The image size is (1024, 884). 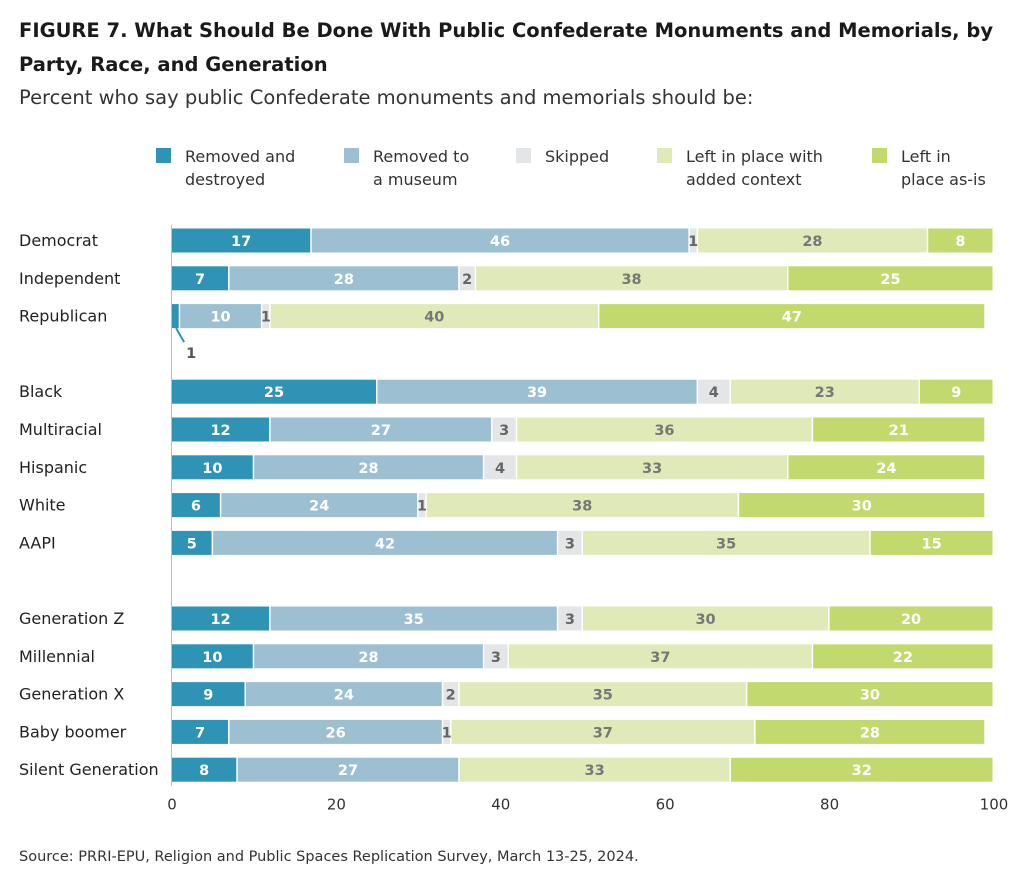 I want to click on bar-value-label-2-2: 1, so click(x=266, y=318).